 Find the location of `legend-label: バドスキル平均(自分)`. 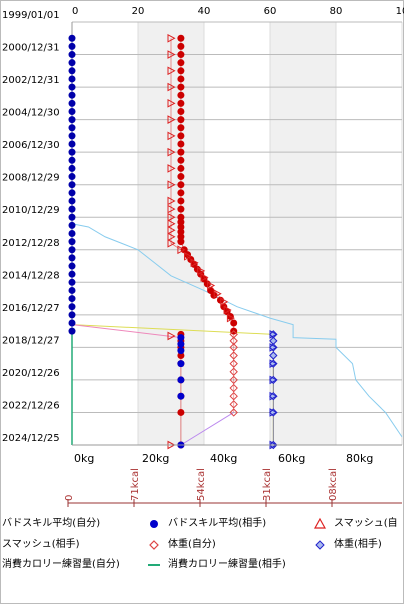

legend-label: バドスキル平均(自分) is located at coordinates (51, 523).